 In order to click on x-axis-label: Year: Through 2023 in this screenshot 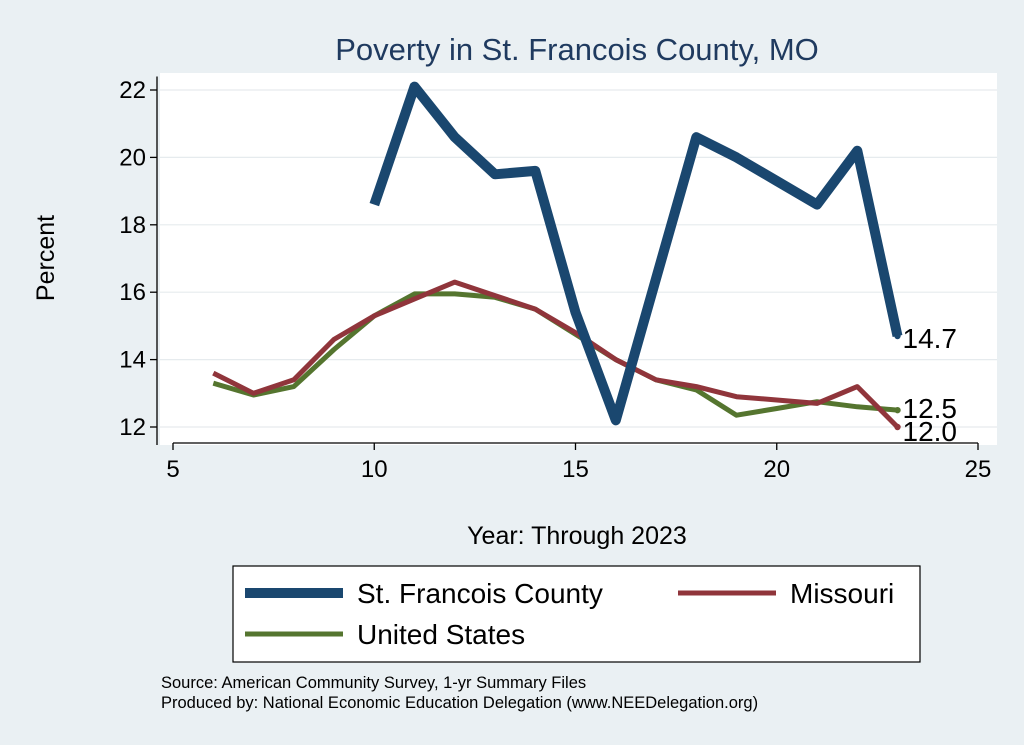, I will do `click(577, 536)`.